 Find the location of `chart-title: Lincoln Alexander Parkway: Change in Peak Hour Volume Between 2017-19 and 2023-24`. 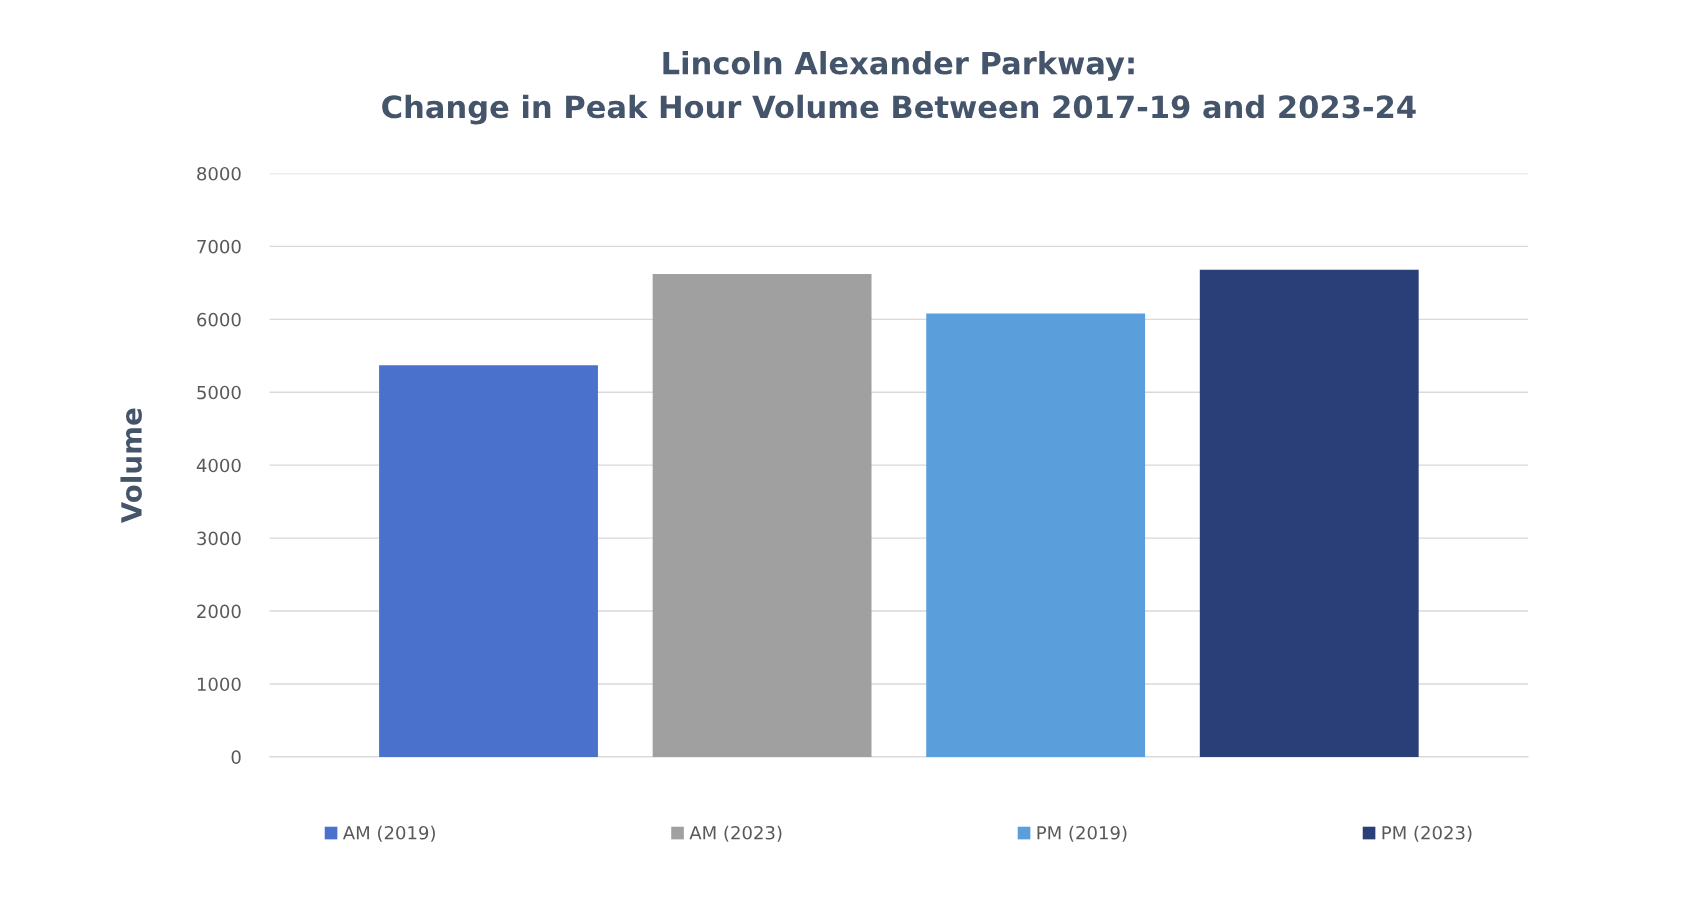

chart-title: Lincoln Alexander Parkway: Change in Peak Hour Volume Between 2017-19 and 2023-24 is located at coordinates (899, 87).